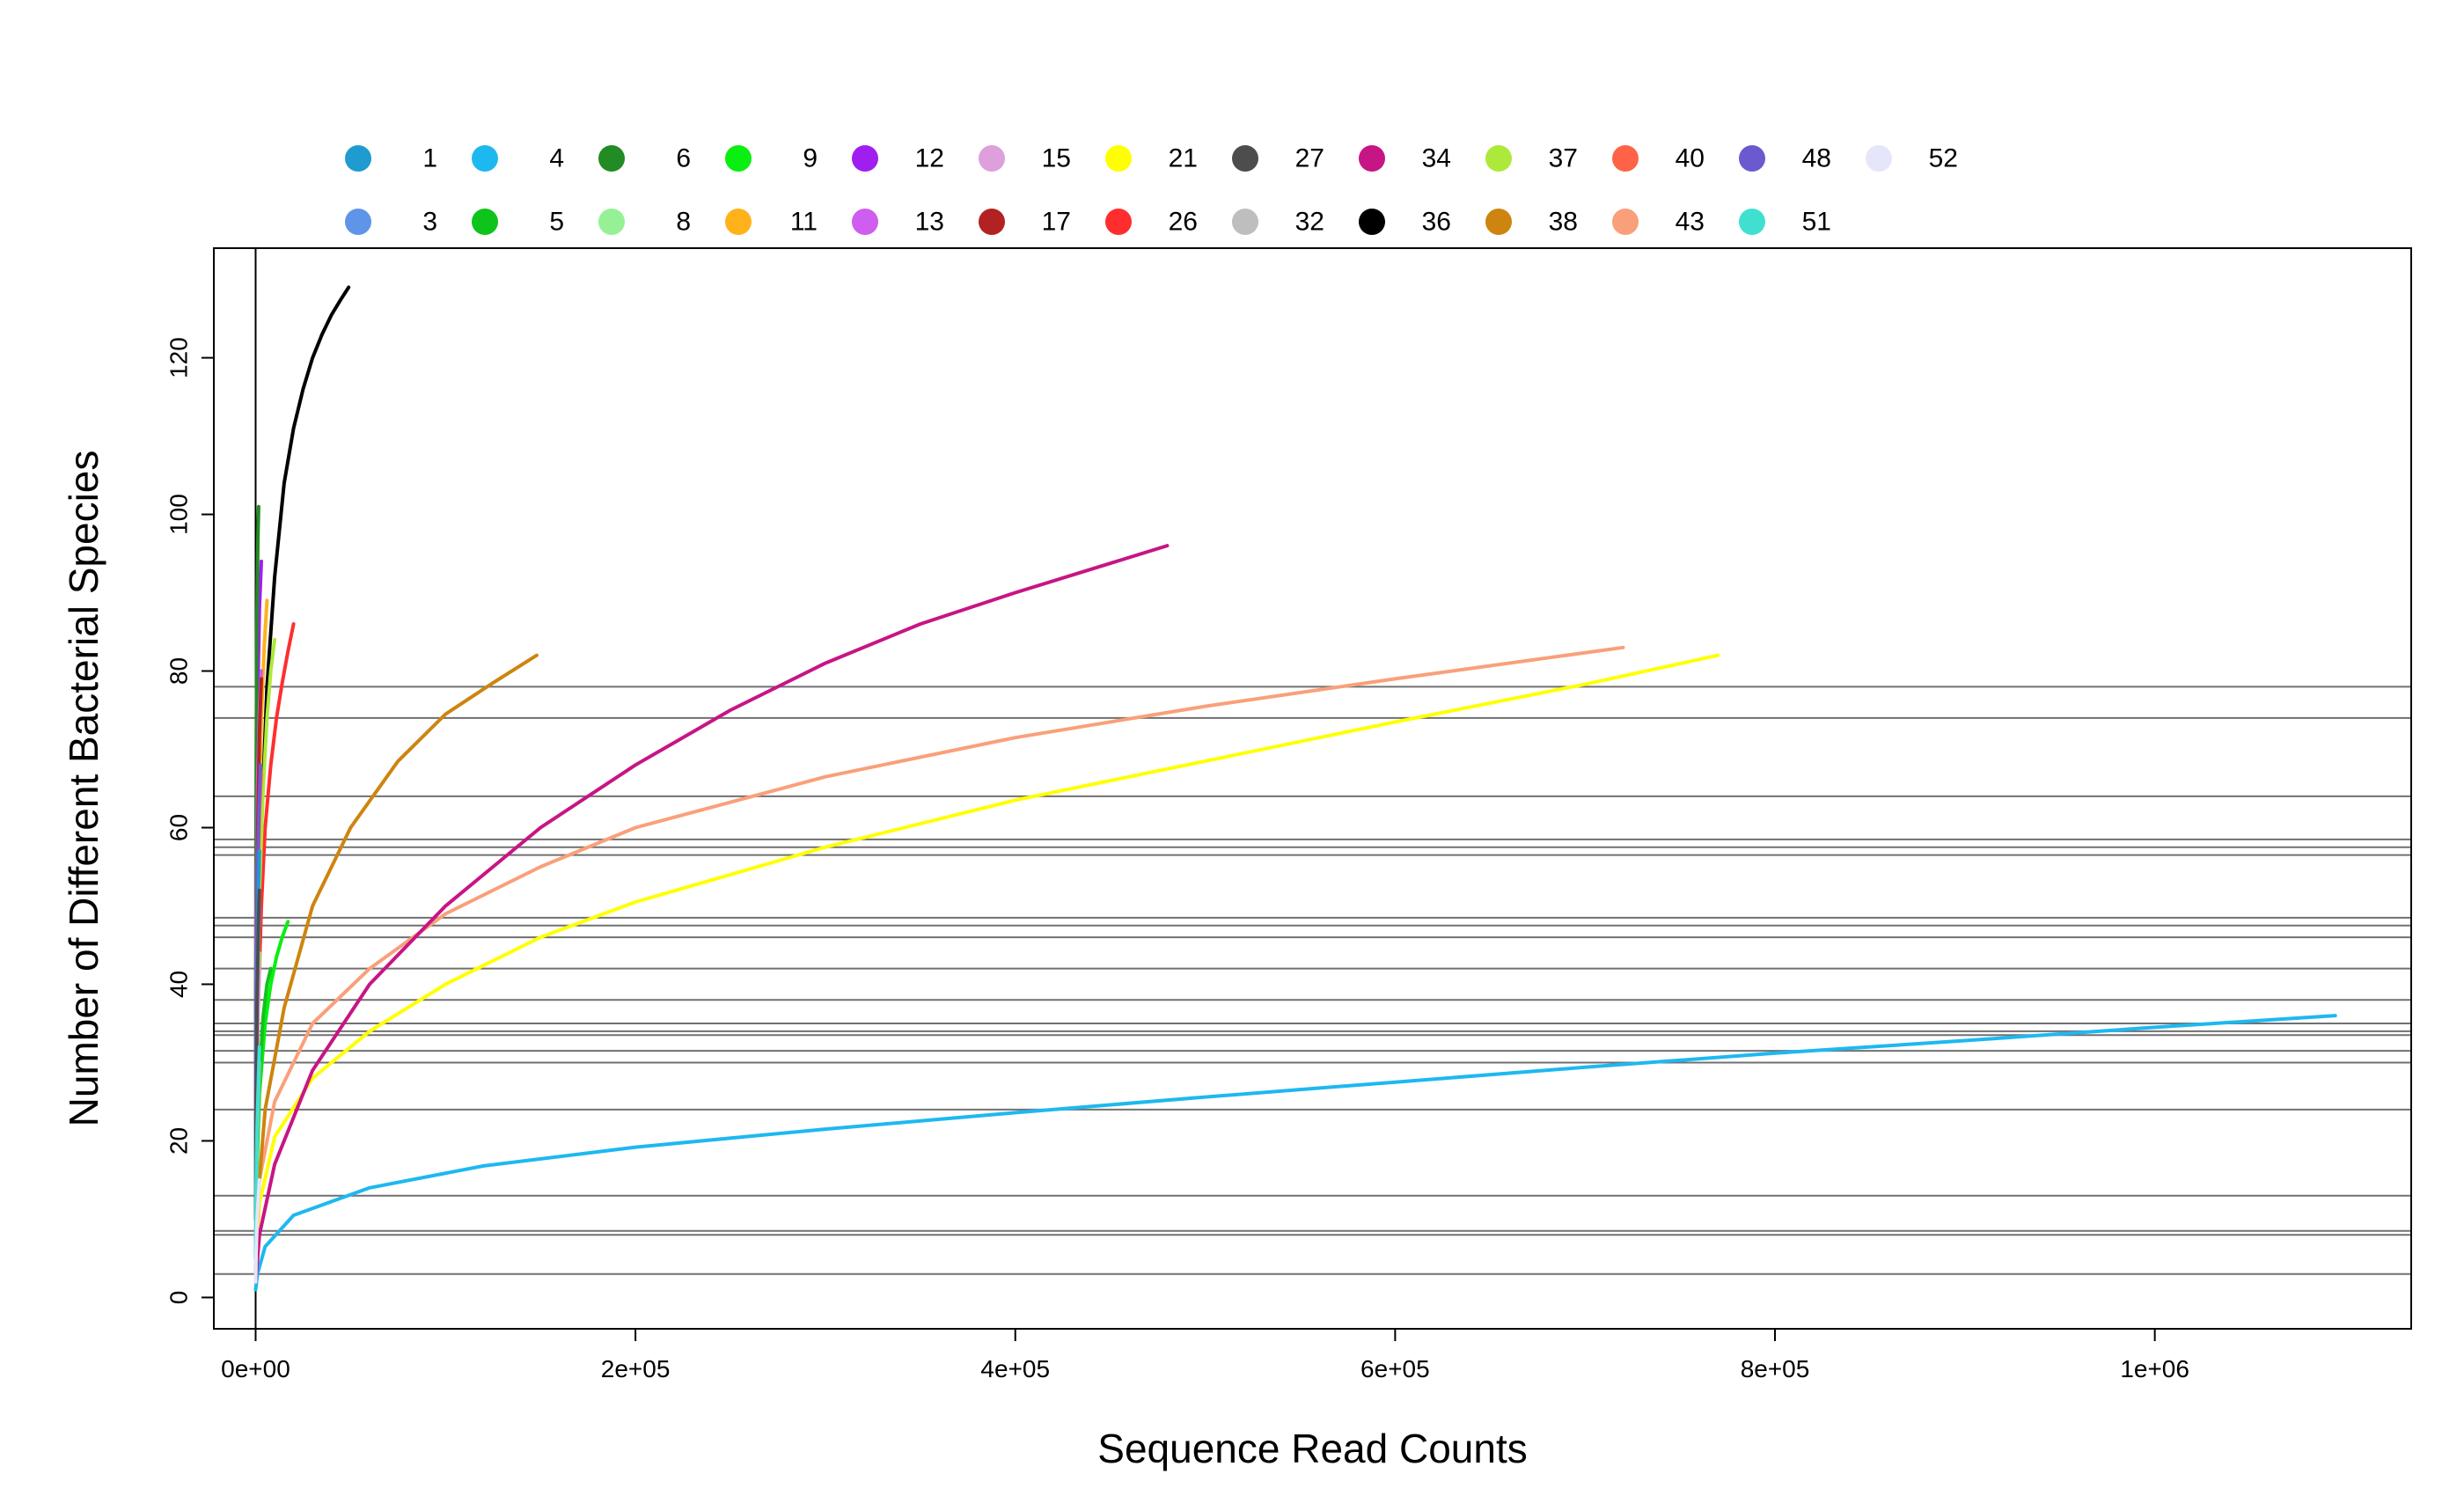 The height and width of the screenshot is (1496, 2464). What do you see at coordinates (1310, 223) in the screenshot?
I see `legend-label: 32` at bounding box center [1310, 223].